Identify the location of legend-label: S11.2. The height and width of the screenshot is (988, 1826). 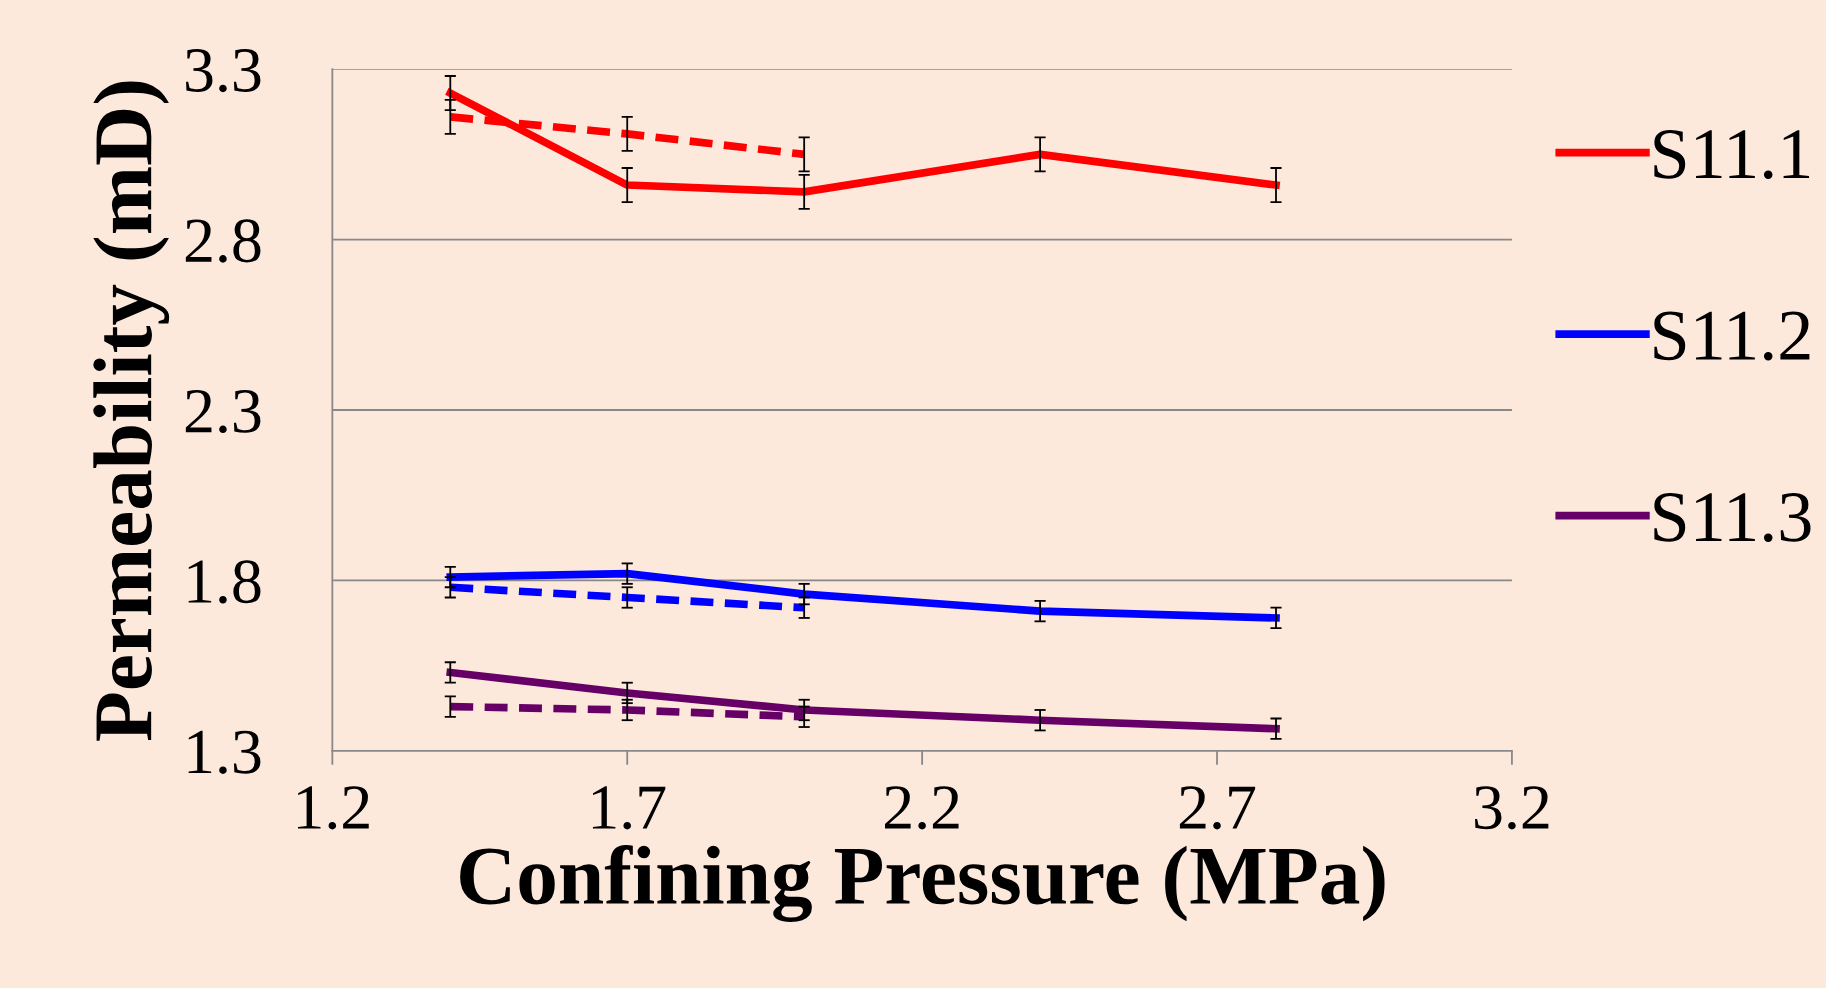
(1732, 336).